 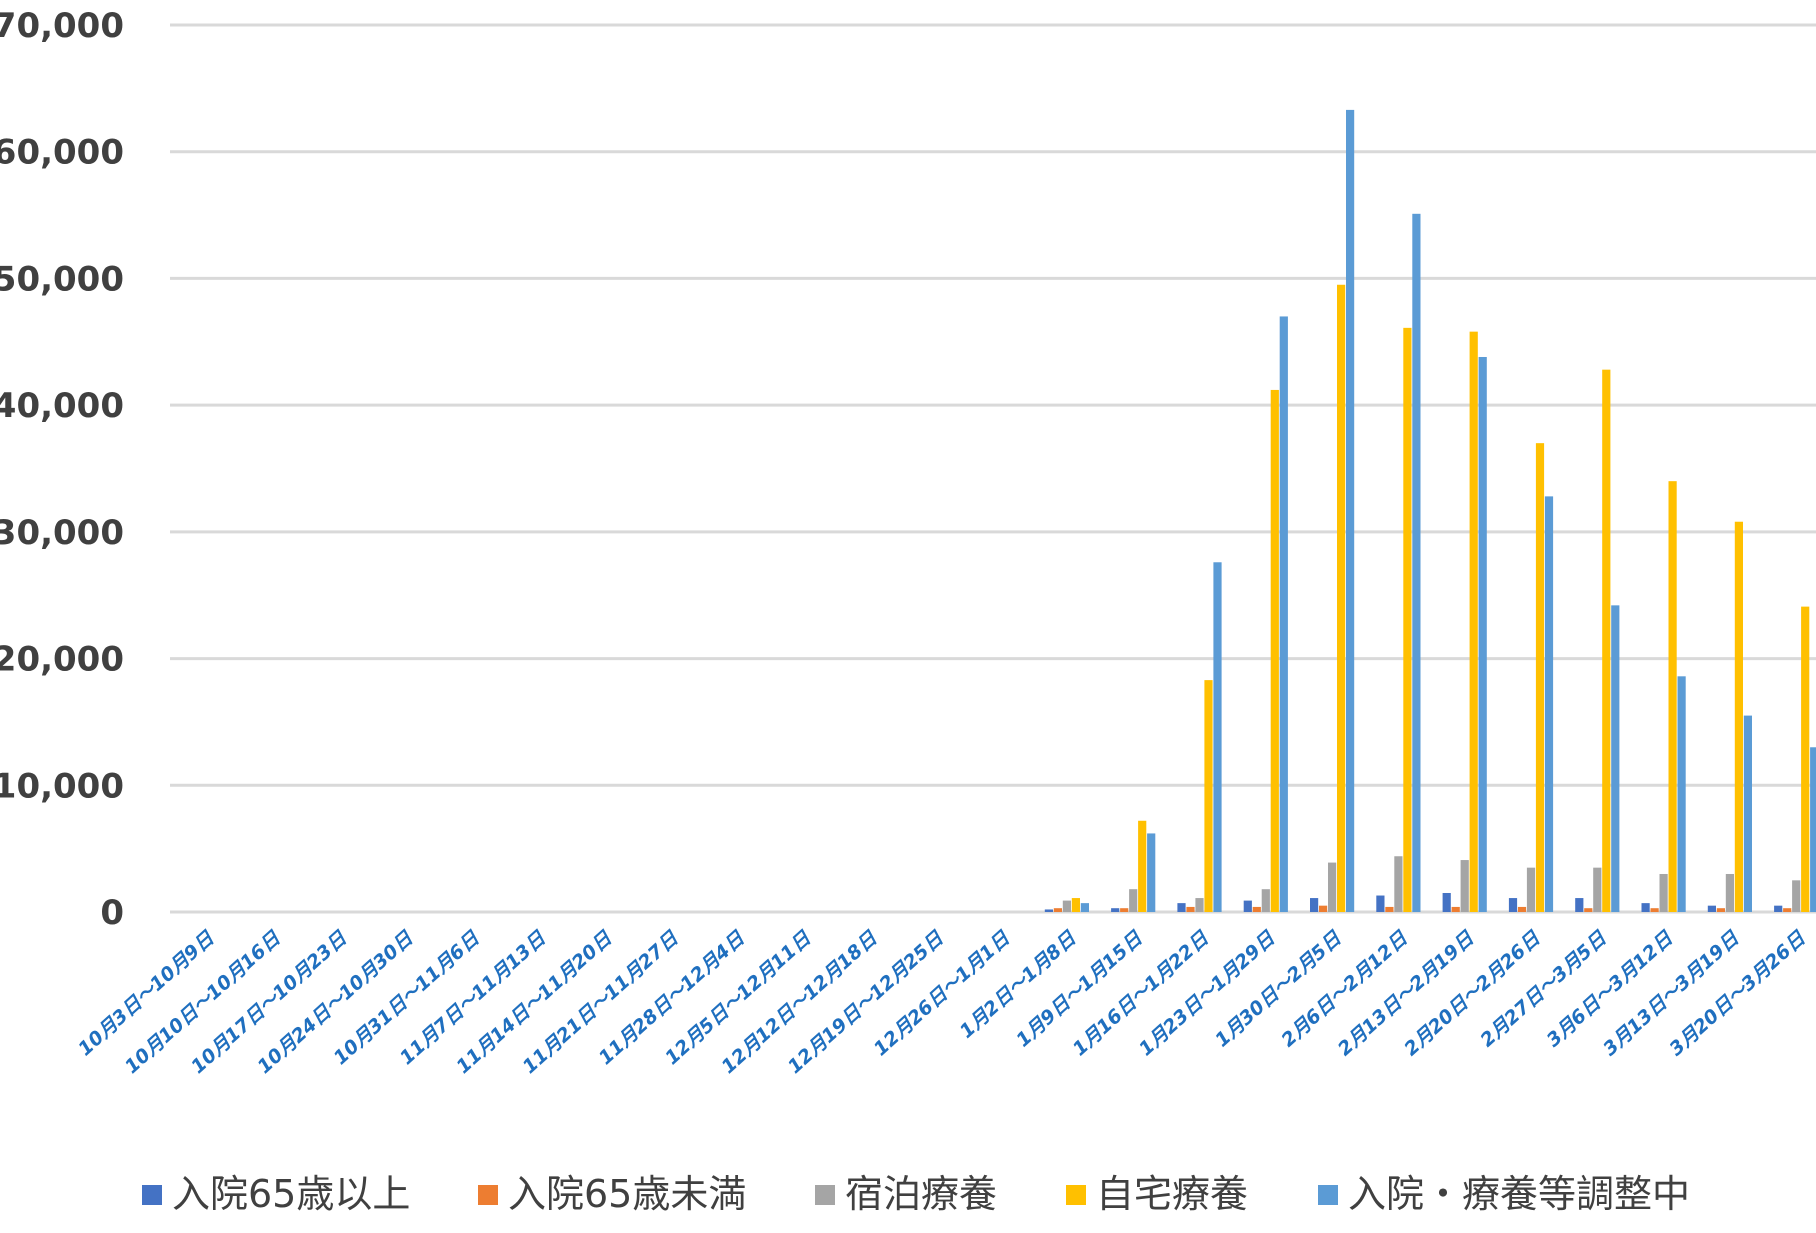 I want to click on legend: 入院65歳以上 入院65歳未満 宿泊療養 自宅療養 入院・療養等調整中, so click(x=916, y=1194).